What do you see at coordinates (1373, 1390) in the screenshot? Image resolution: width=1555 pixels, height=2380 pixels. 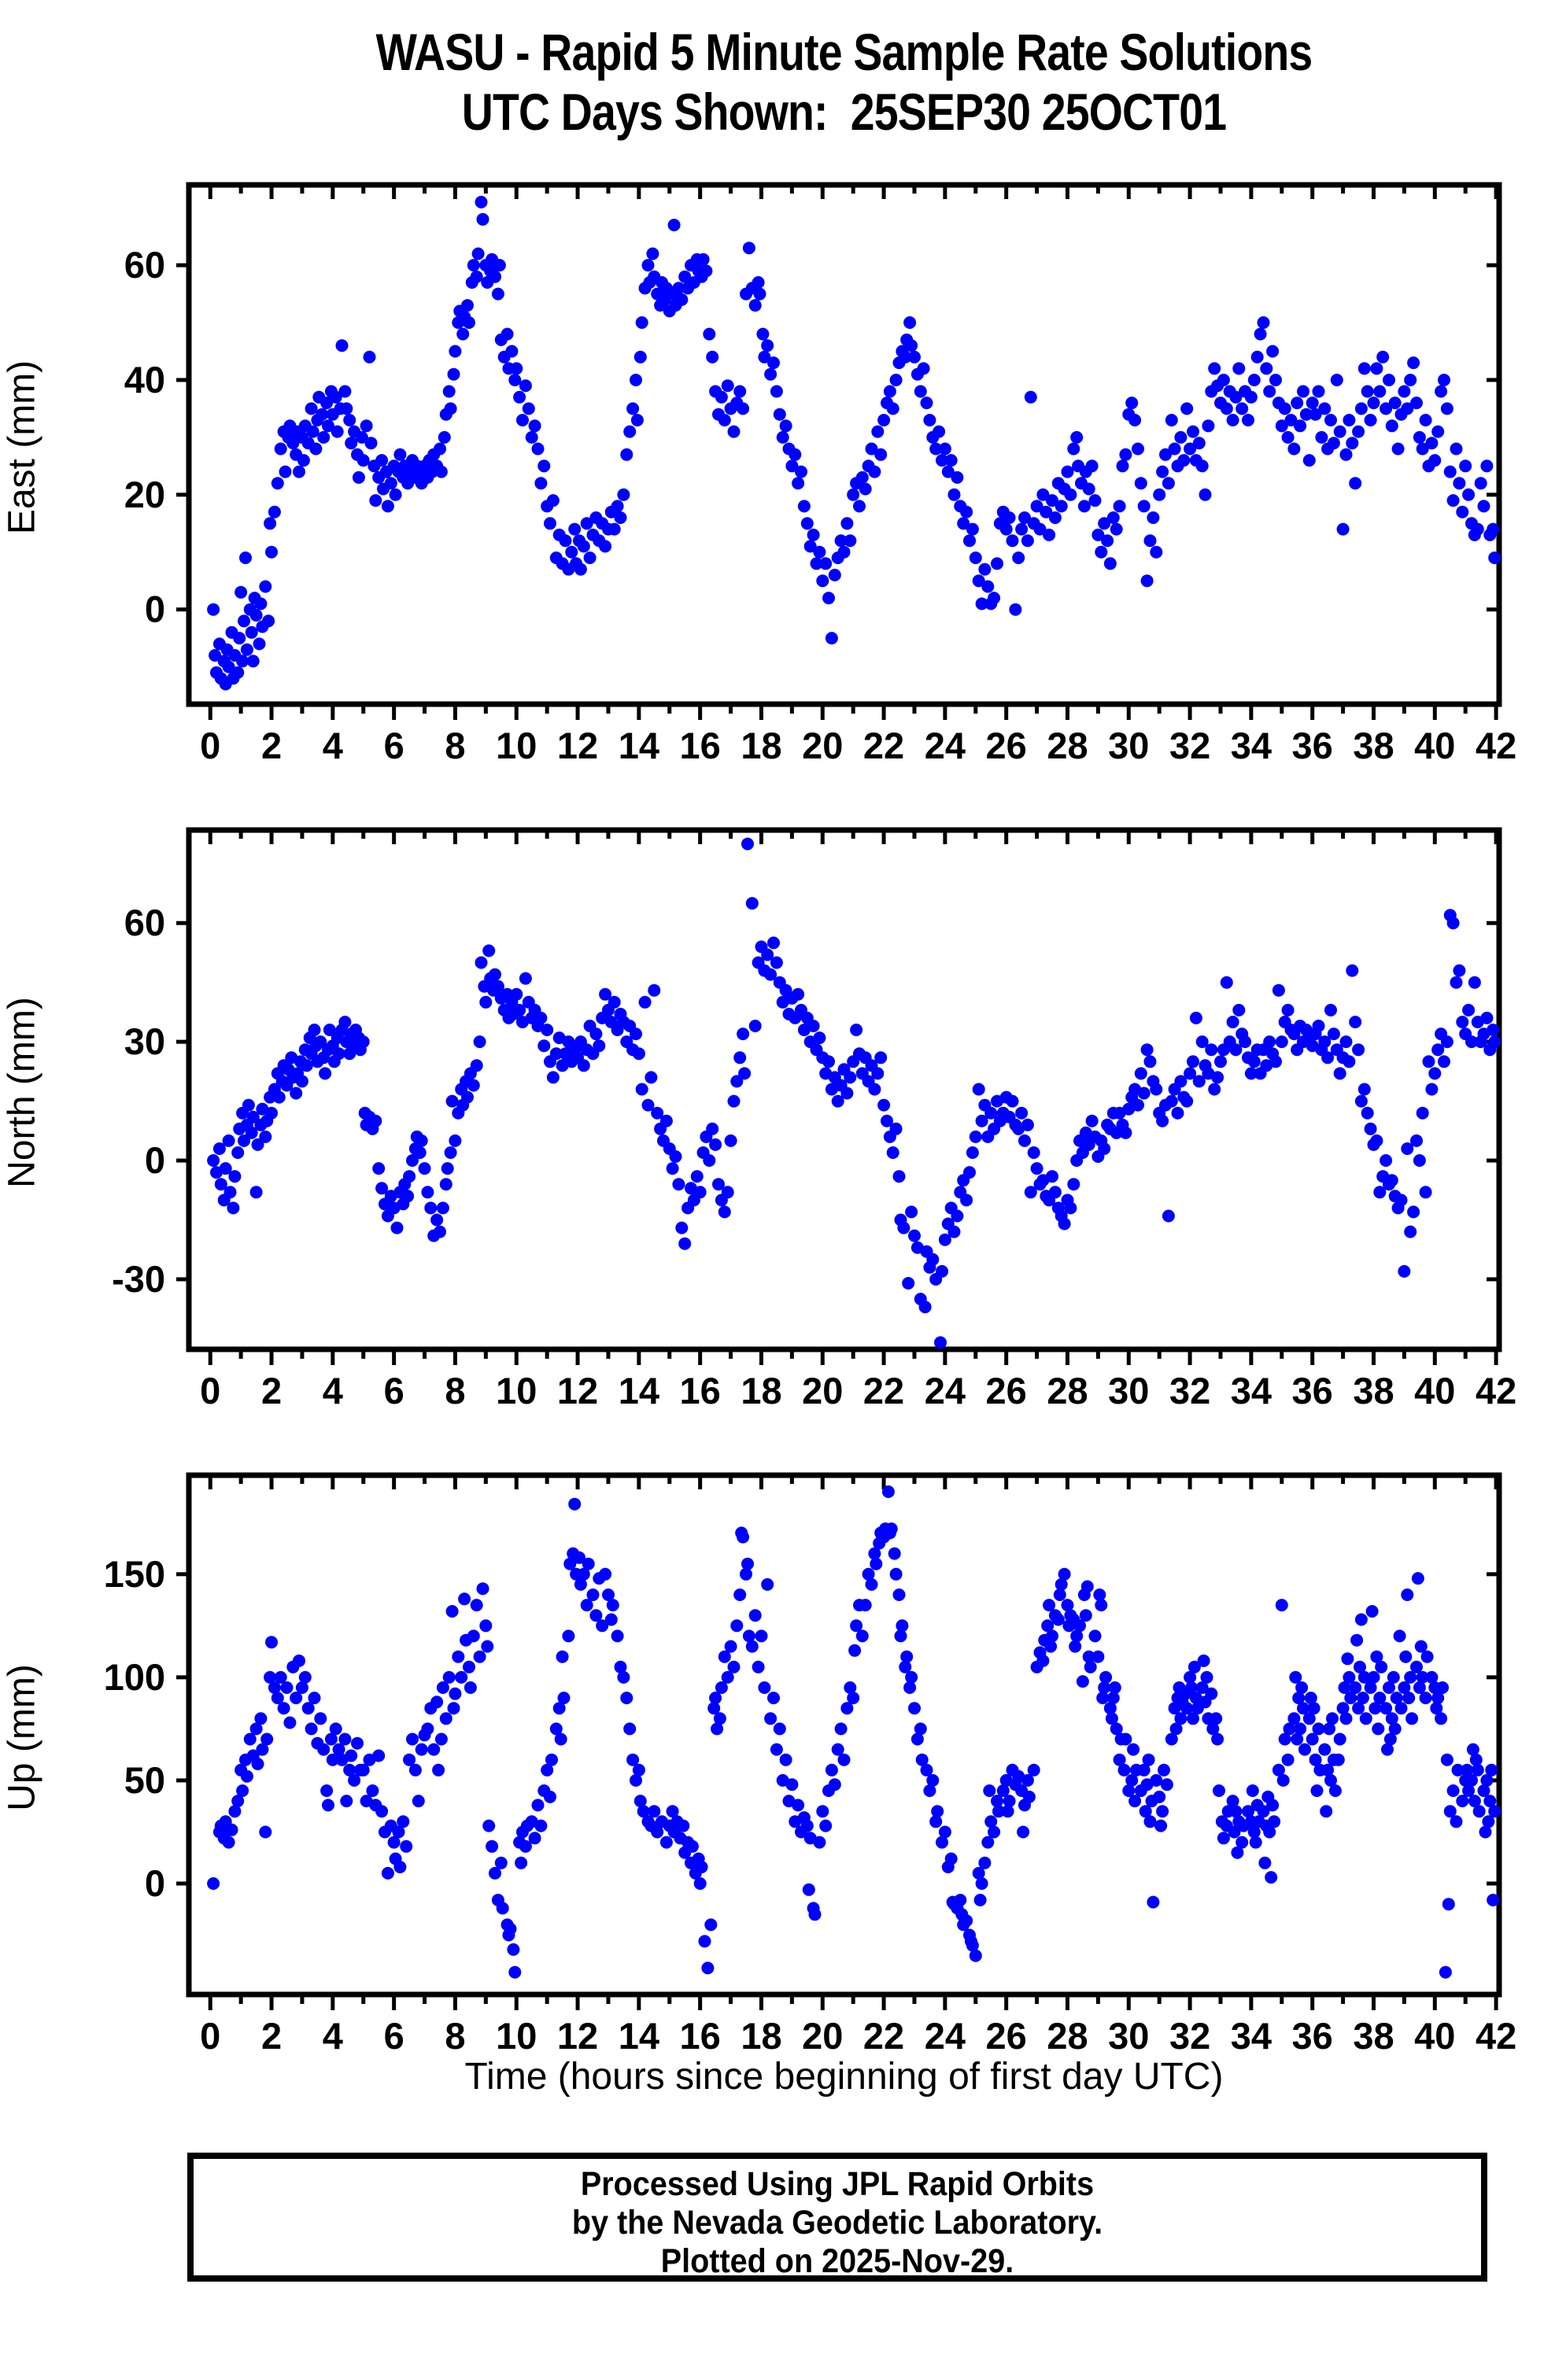 I see `x-tick-label: 38` at bounding box center [1373, 1390].